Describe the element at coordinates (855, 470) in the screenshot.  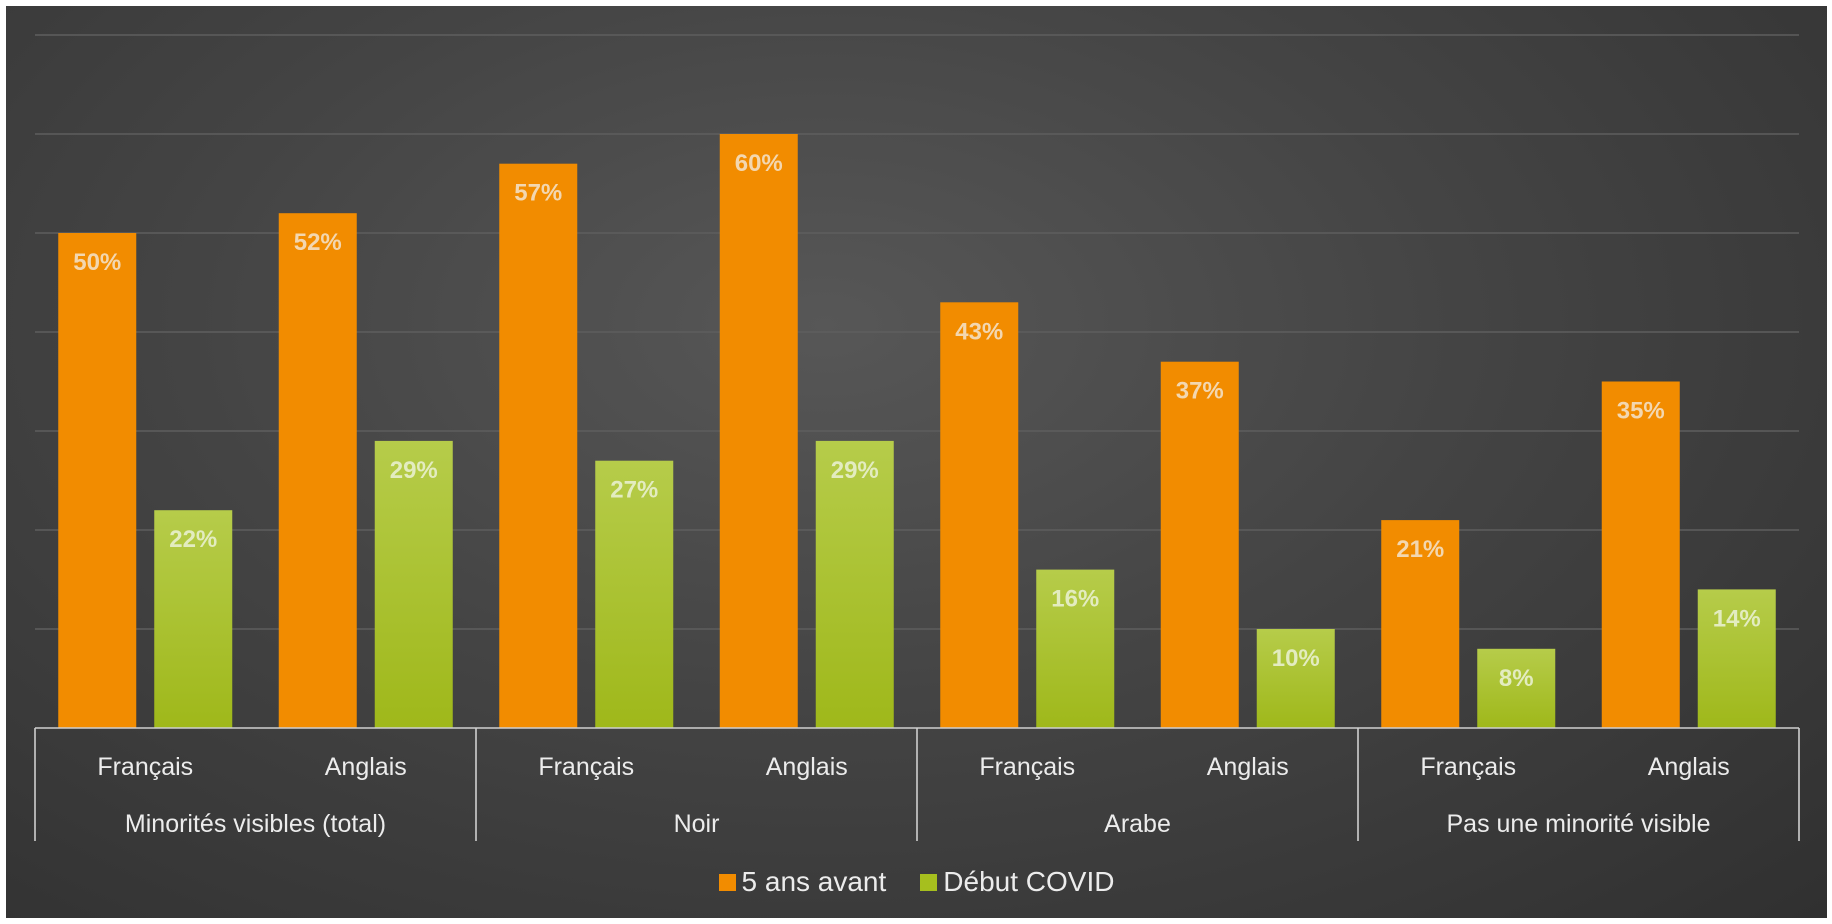
I see `data-label-debut-covid-3: 29%` at that location.